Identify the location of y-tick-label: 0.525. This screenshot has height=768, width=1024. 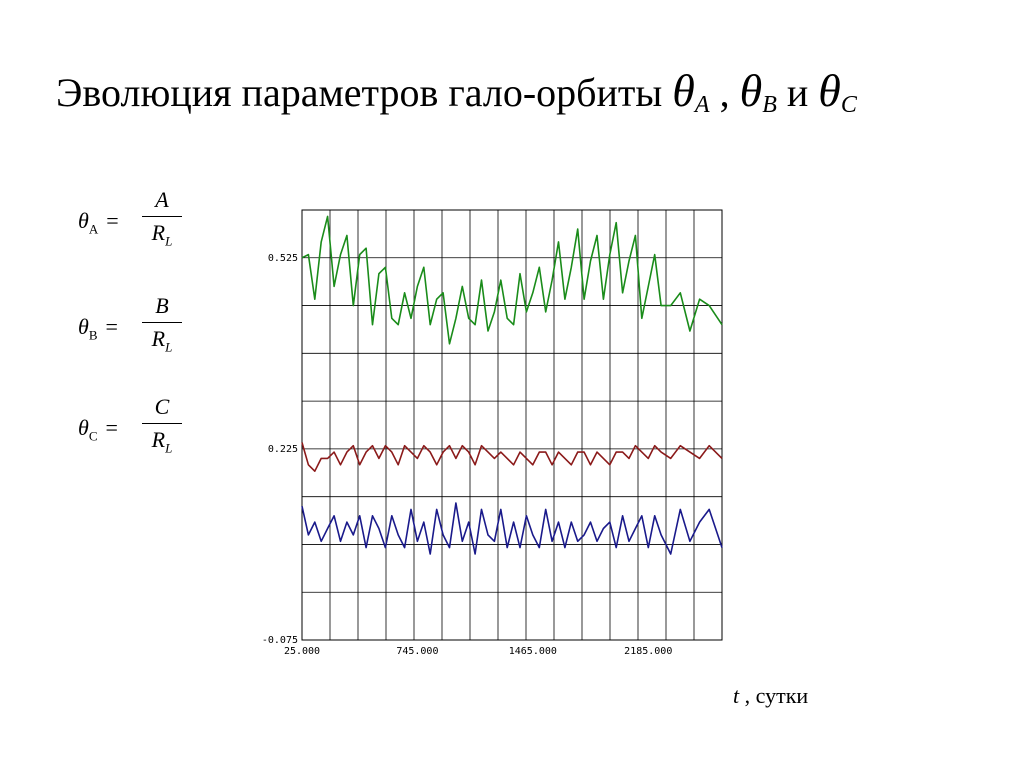
(283, 258).